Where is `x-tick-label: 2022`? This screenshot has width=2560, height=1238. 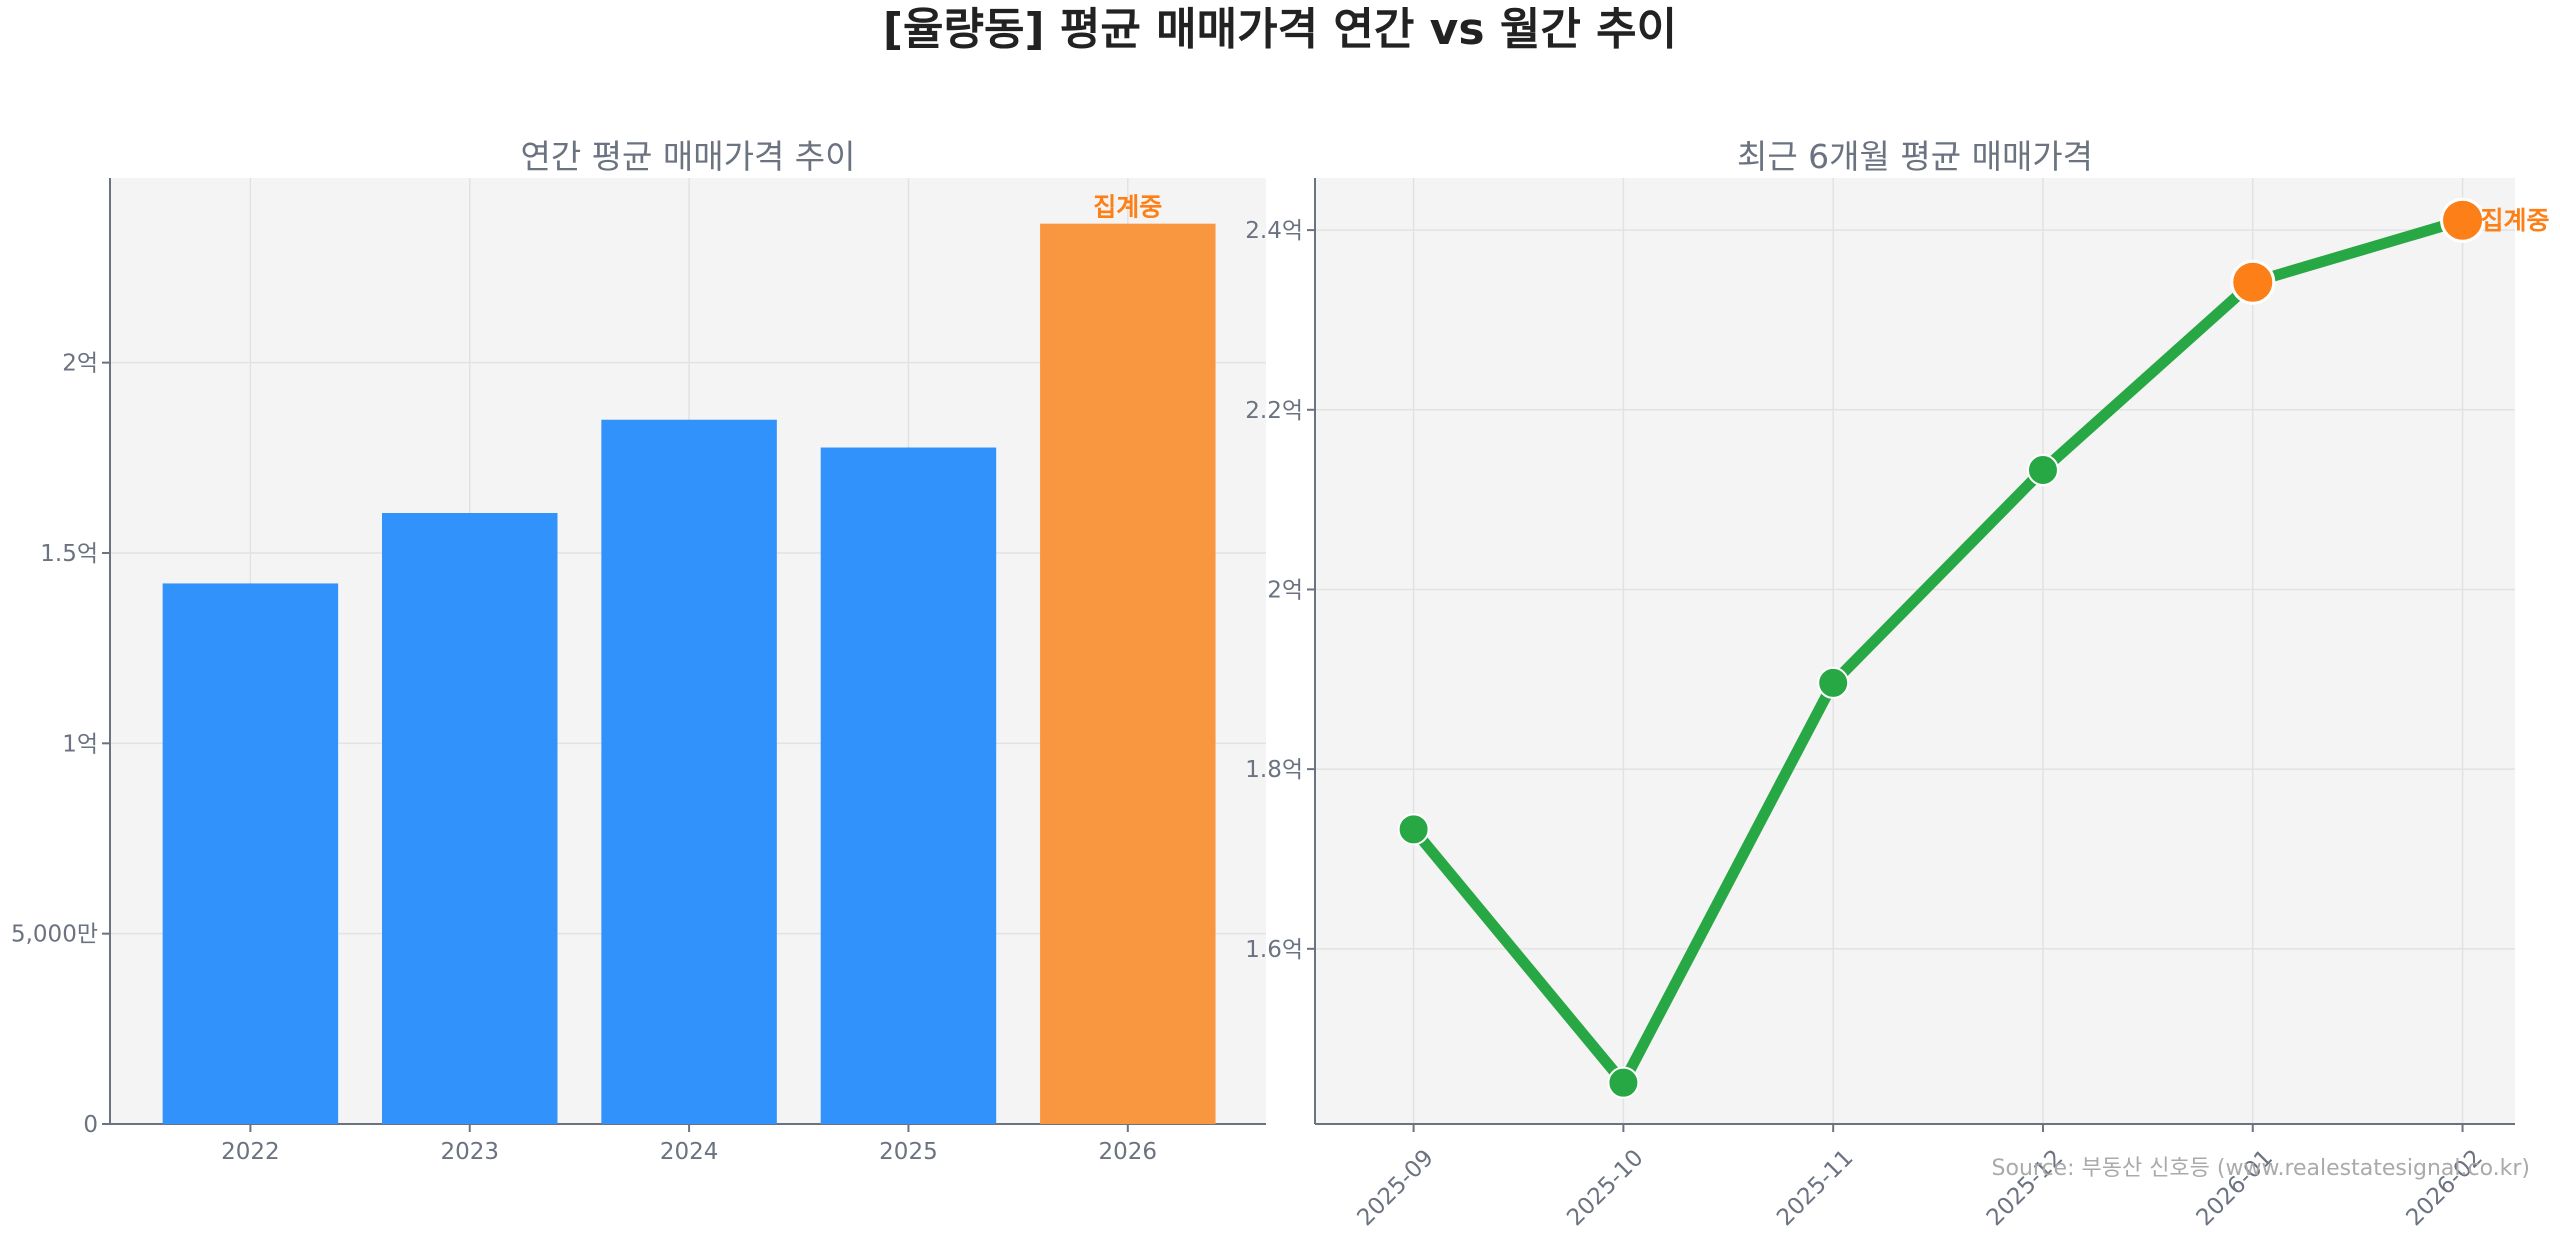
x-tick-label: 2022 is located at coordinates (250, 1152).